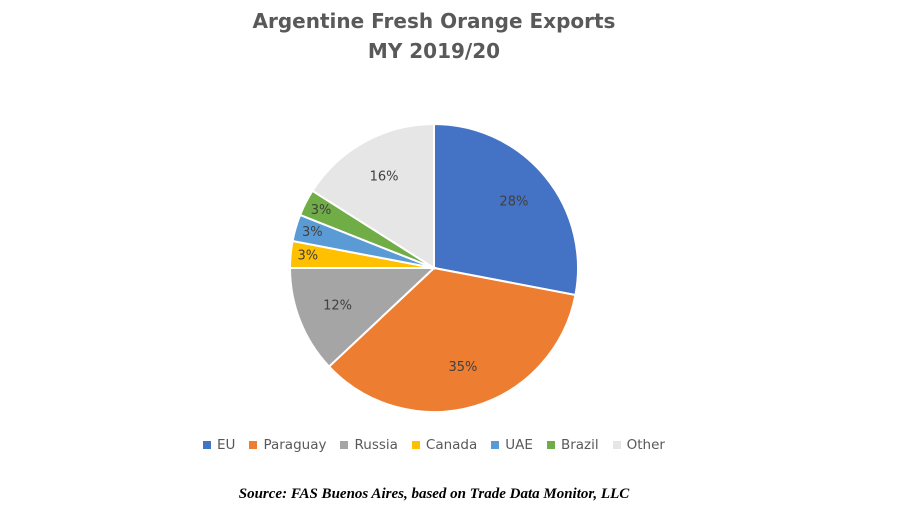 This screenshot has width=900, height=521. I want to click on legend-label: Russia, so click(376, 445).